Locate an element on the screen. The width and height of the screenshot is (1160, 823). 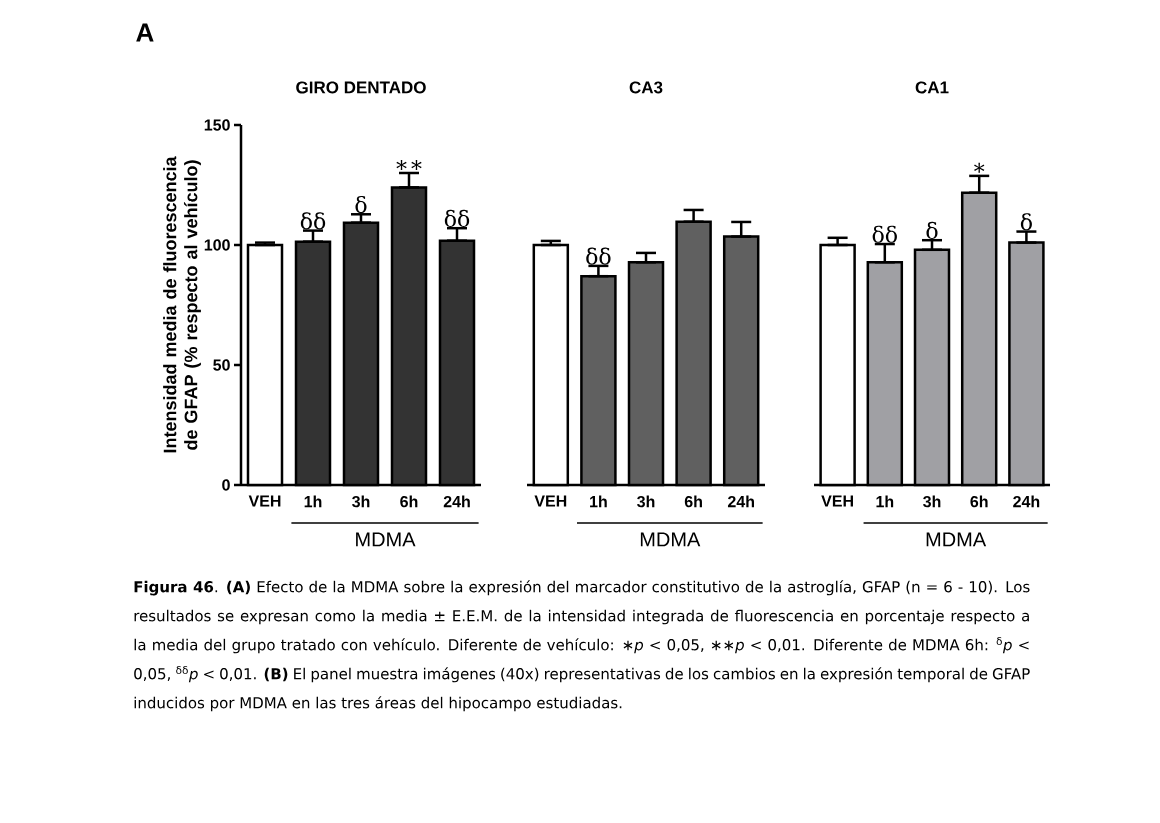
y-axis-title: Intensidad media de fluorescencia de GFAP (% respecto al vehículo) is located at coordinates (182, 304).